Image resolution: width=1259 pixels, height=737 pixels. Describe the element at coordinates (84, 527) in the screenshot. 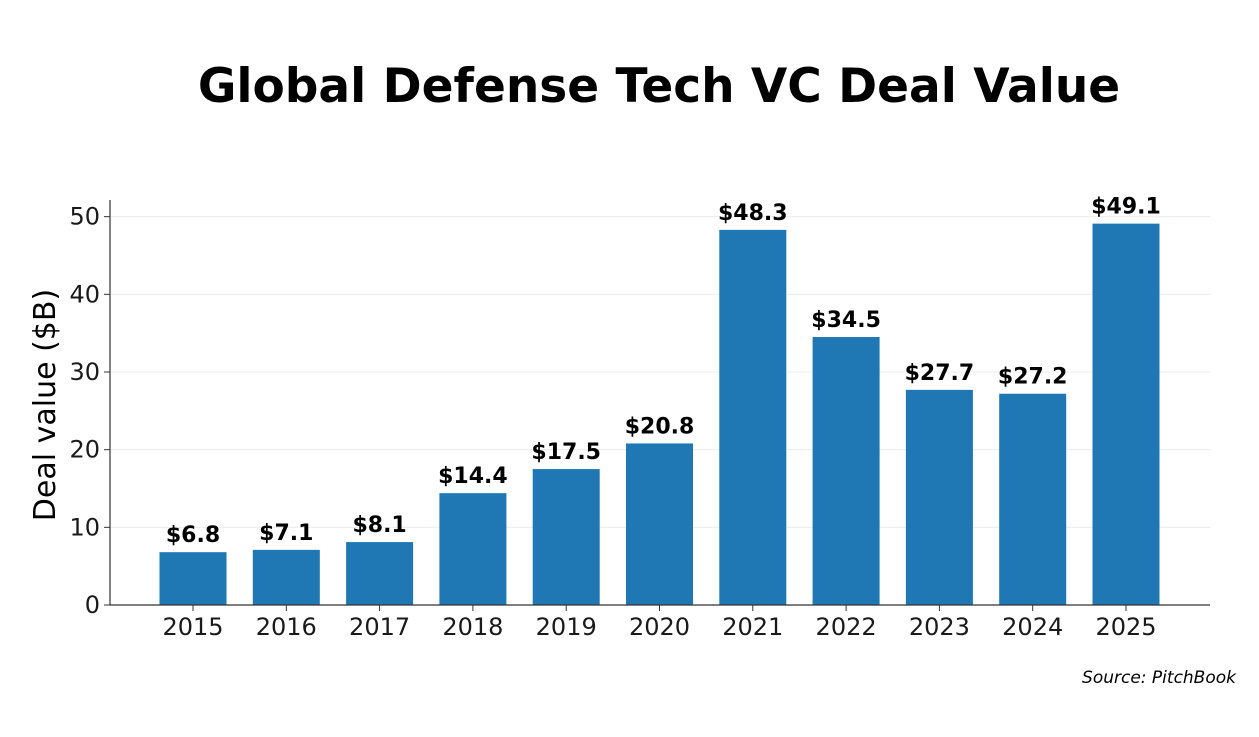

I see `y-tick-label: 10` at that location.